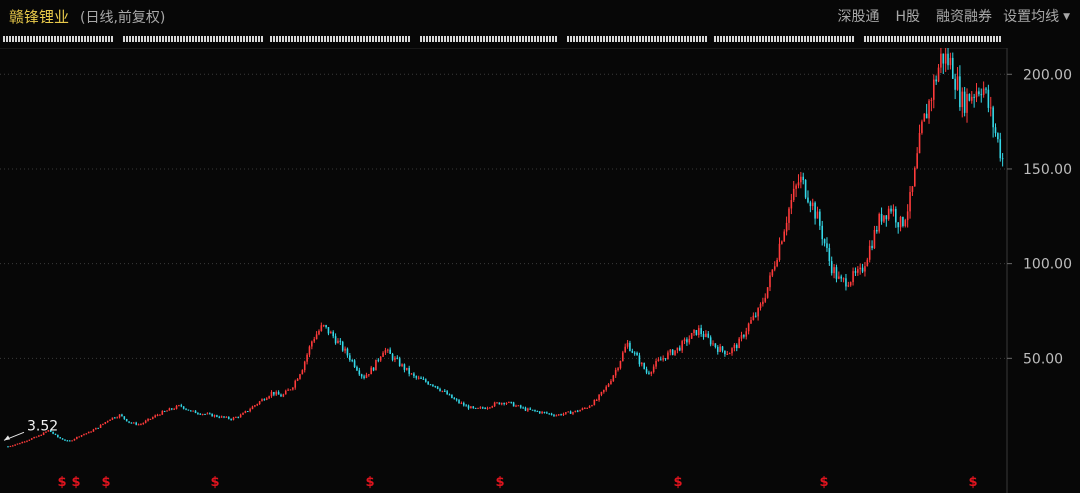 This screenshot has width=1080, height=493. Describe the element at coordinates (964, 17) in the screenshot. I see `margin-trading-link: 融资融券` at that location.